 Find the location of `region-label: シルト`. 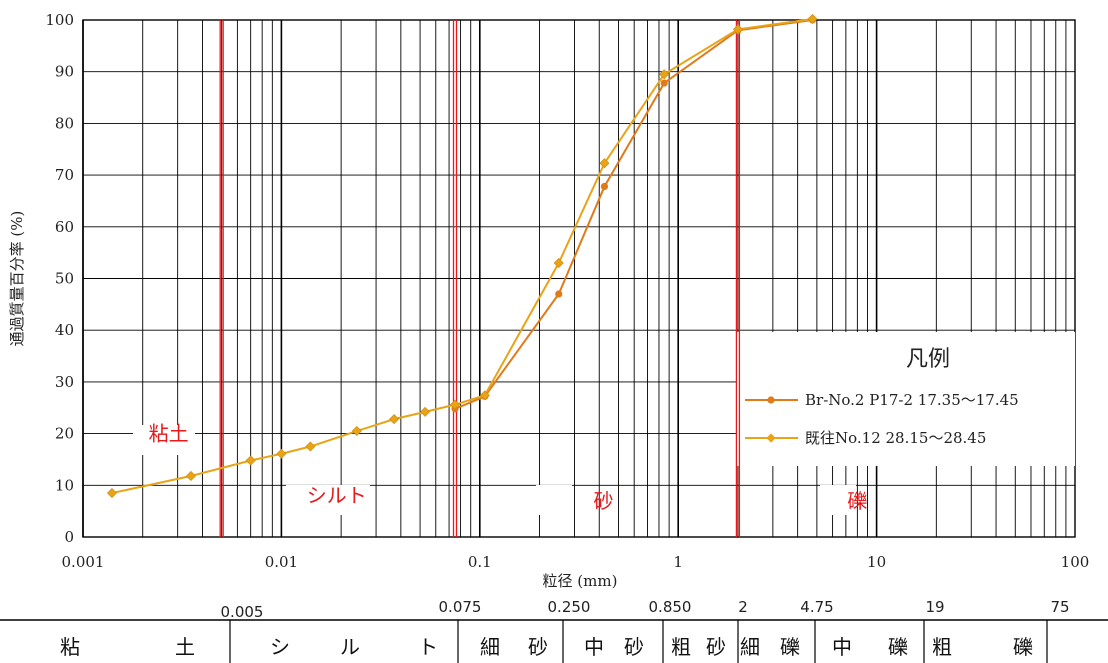

region-label: シルト is located at coordinates (337, 496).